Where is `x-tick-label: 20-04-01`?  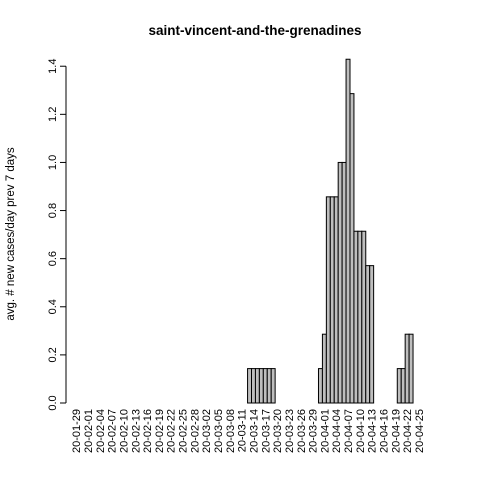 x-tick-label: 20-04-01 is located at coordinates (325, 431).